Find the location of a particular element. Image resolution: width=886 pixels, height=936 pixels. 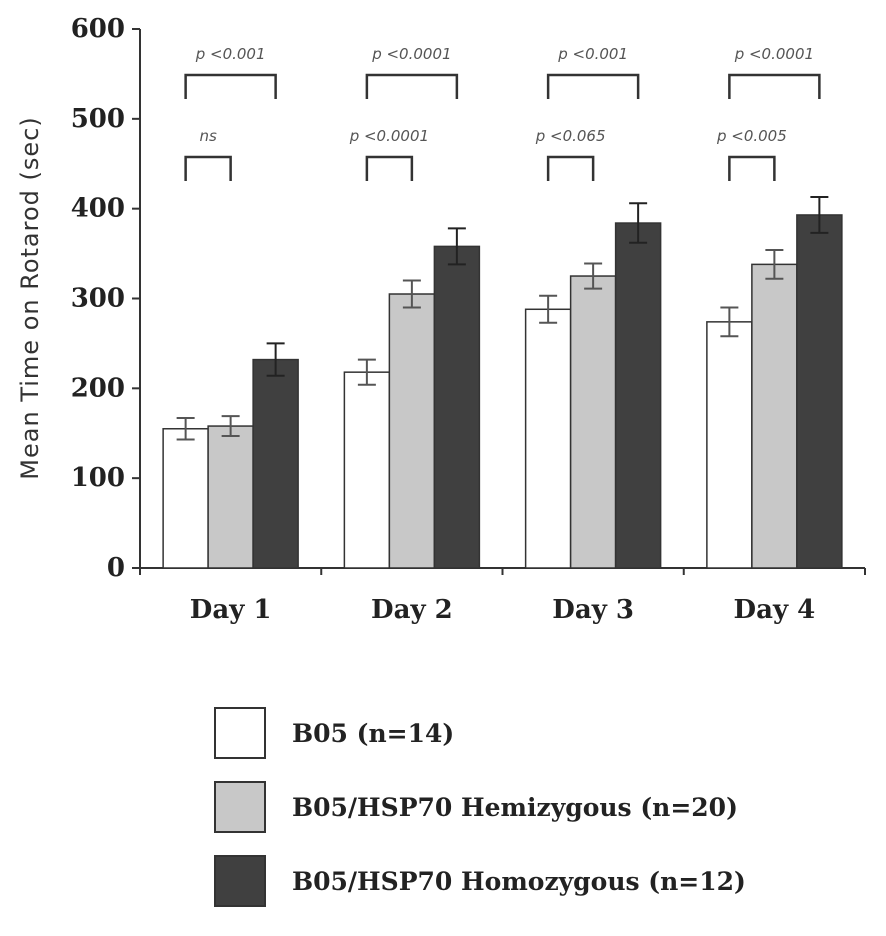

y-tick-label: 200 is located at coordinates (98, 388).